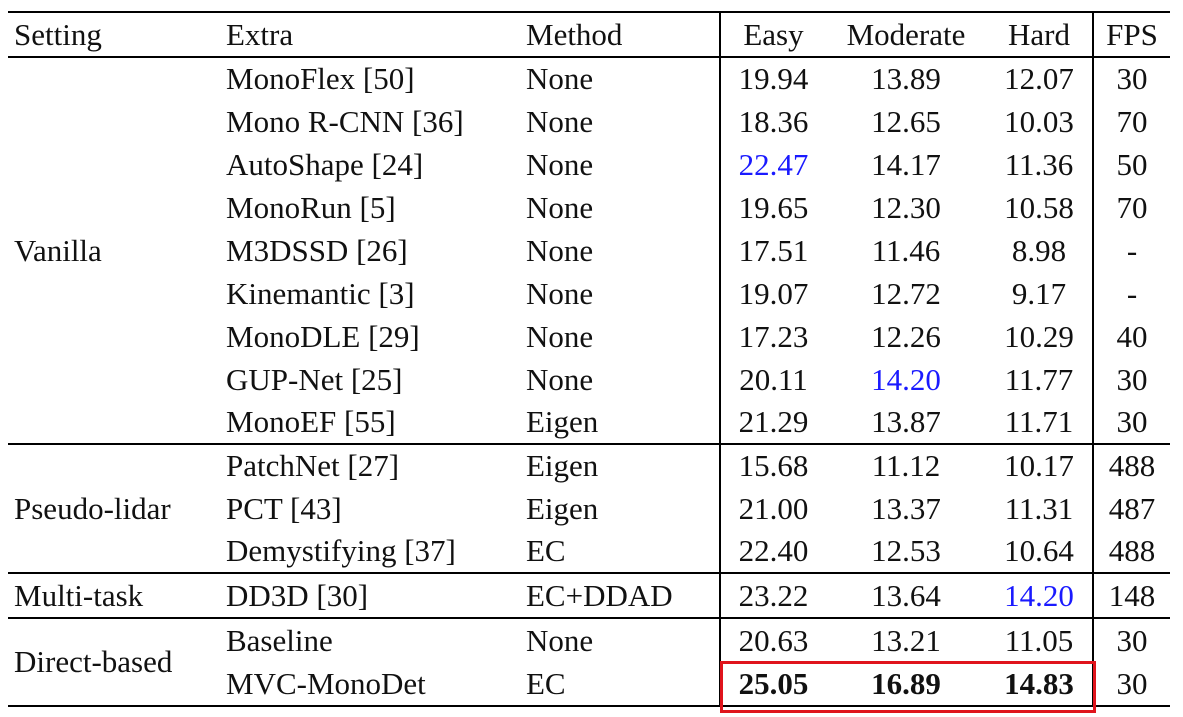 This screenshot has height=717, width=1183. I want to click on value: 40, so click(1131, 336).